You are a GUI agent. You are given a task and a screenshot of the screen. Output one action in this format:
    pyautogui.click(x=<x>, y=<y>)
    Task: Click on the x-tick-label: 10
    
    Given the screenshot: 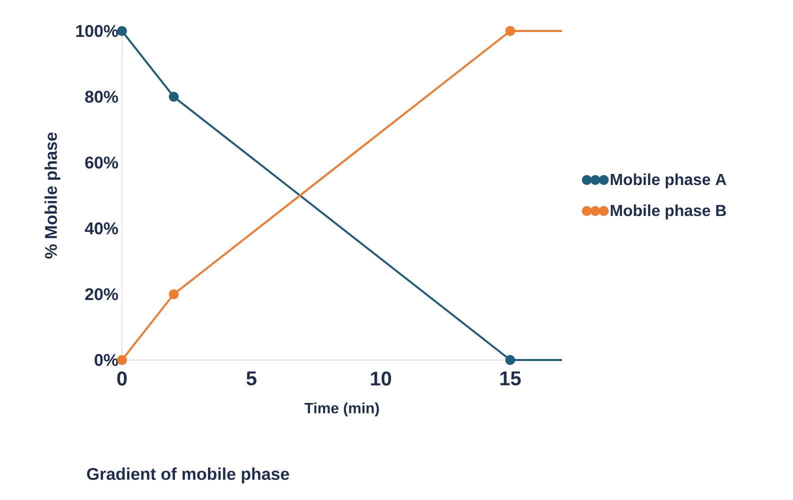 What is the action you would take?
    pyautogui.click(x=381, y=379)
    